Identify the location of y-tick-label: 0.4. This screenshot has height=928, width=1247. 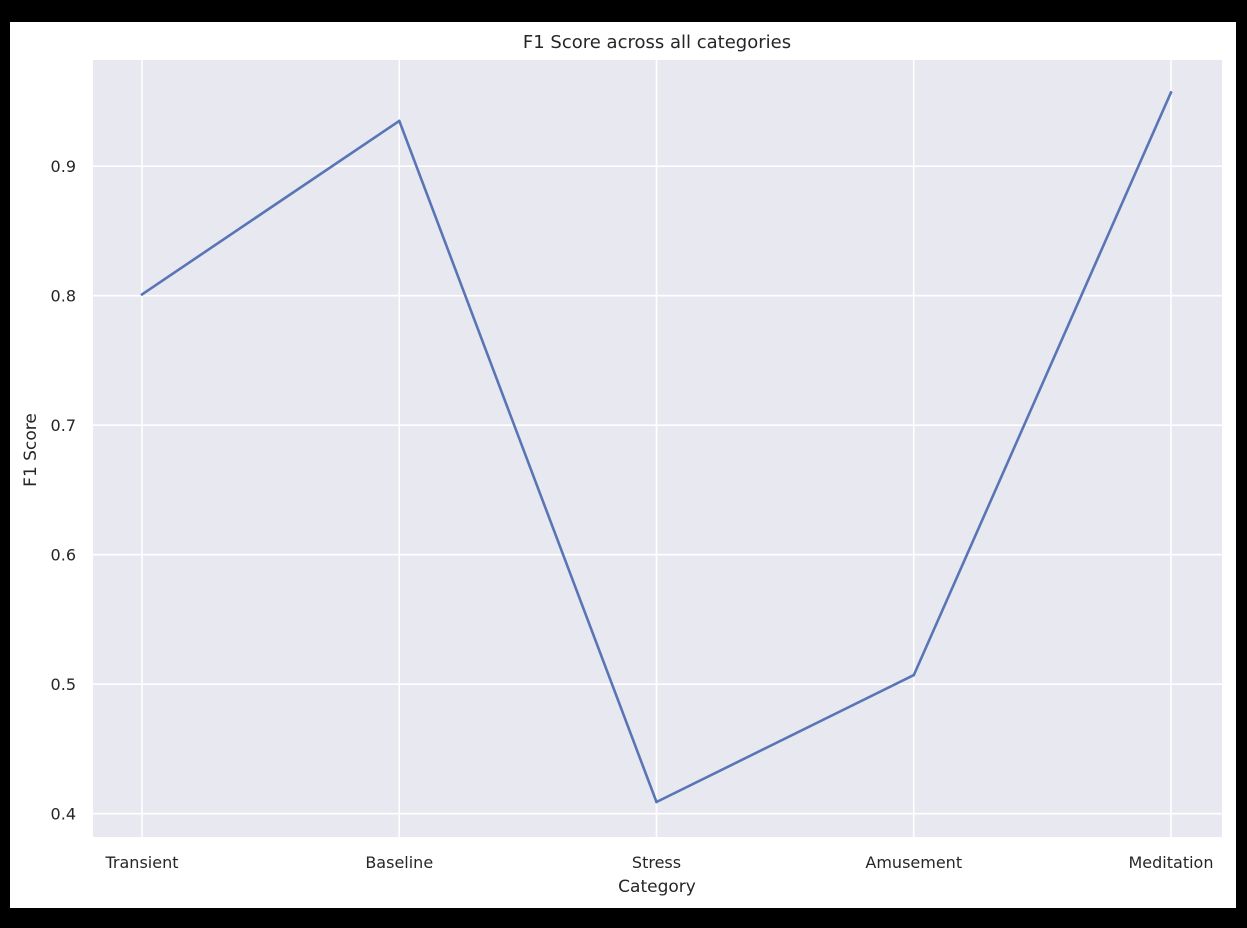
(63, 814).